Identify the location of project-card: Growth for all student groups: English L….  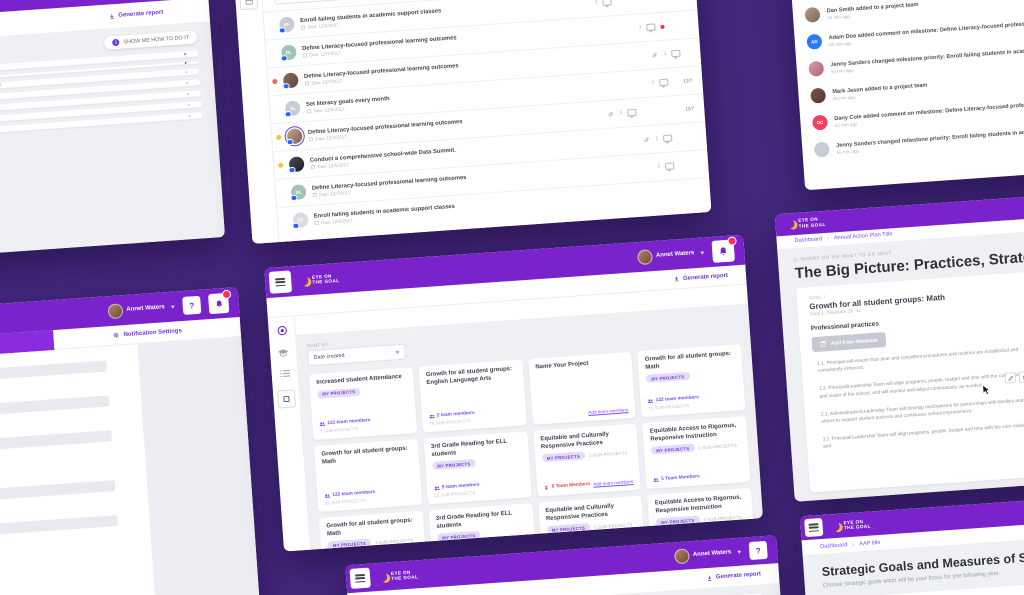
(472, 396).